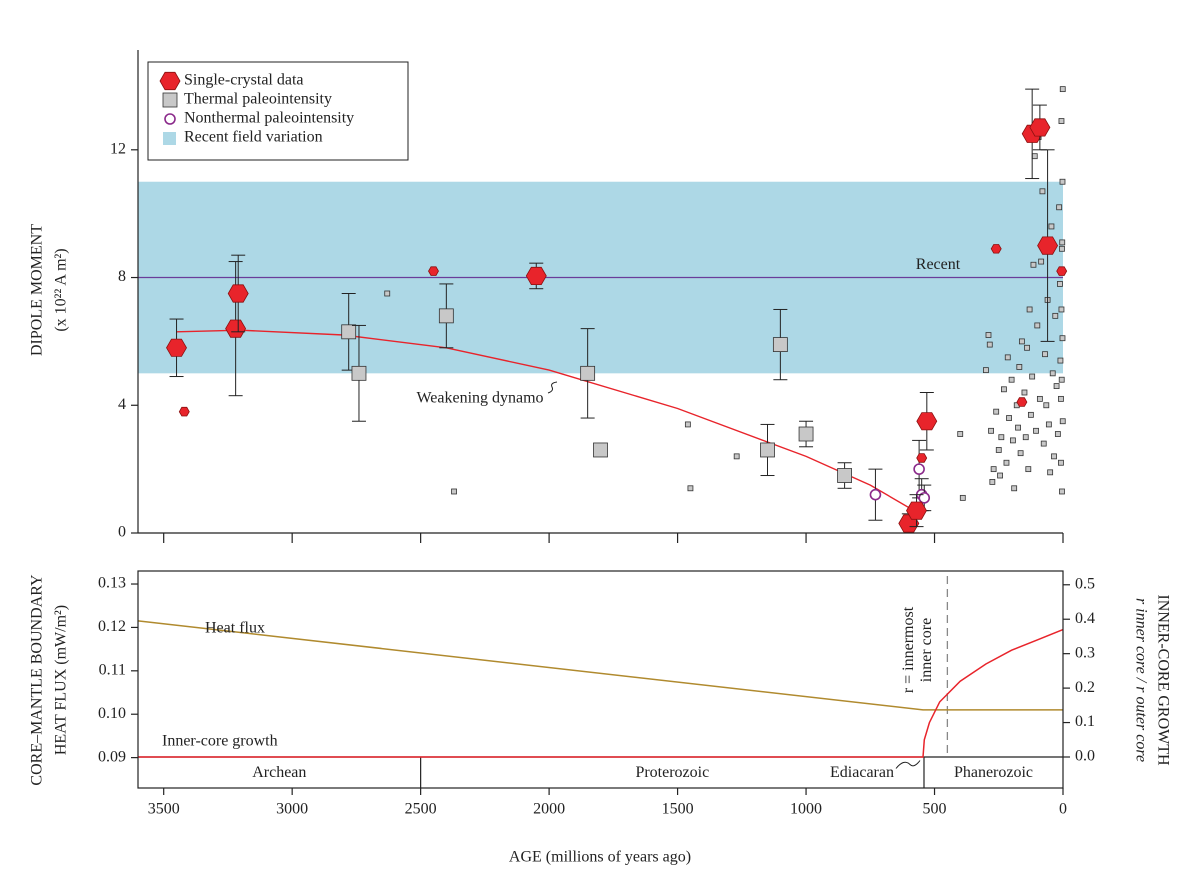 This screenshot has width=1200, height=889. What do you see at coordinates (549, 809) in the screenshot?
I see `x-tick-label: 2000` at bounding box center [549, 809].